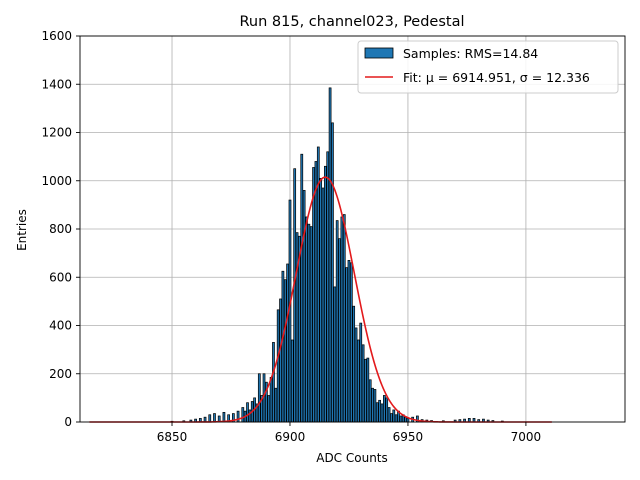  What do you see at coordinates (60, 326) in the screenshot?
I see `y-tick-label: 400` at bounding box center [60, 326].